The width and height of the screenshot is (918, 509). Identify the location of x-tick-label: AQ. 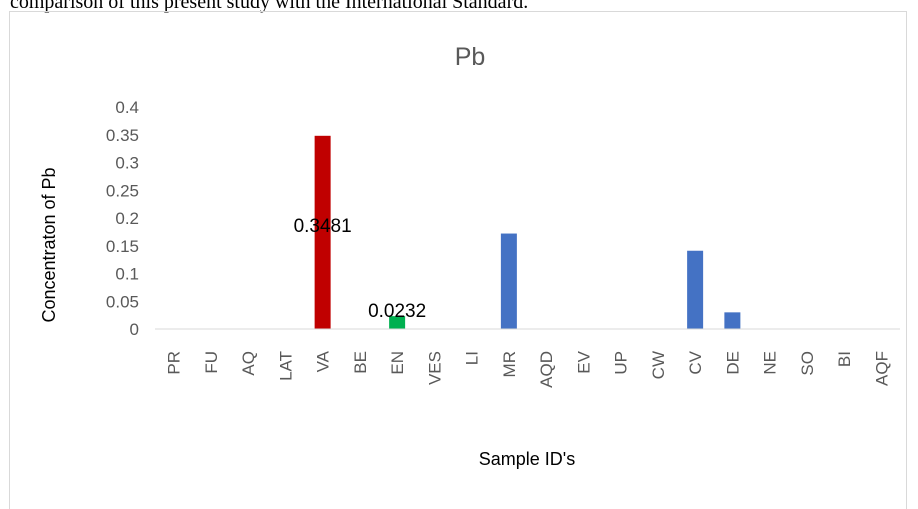
(248, 363).